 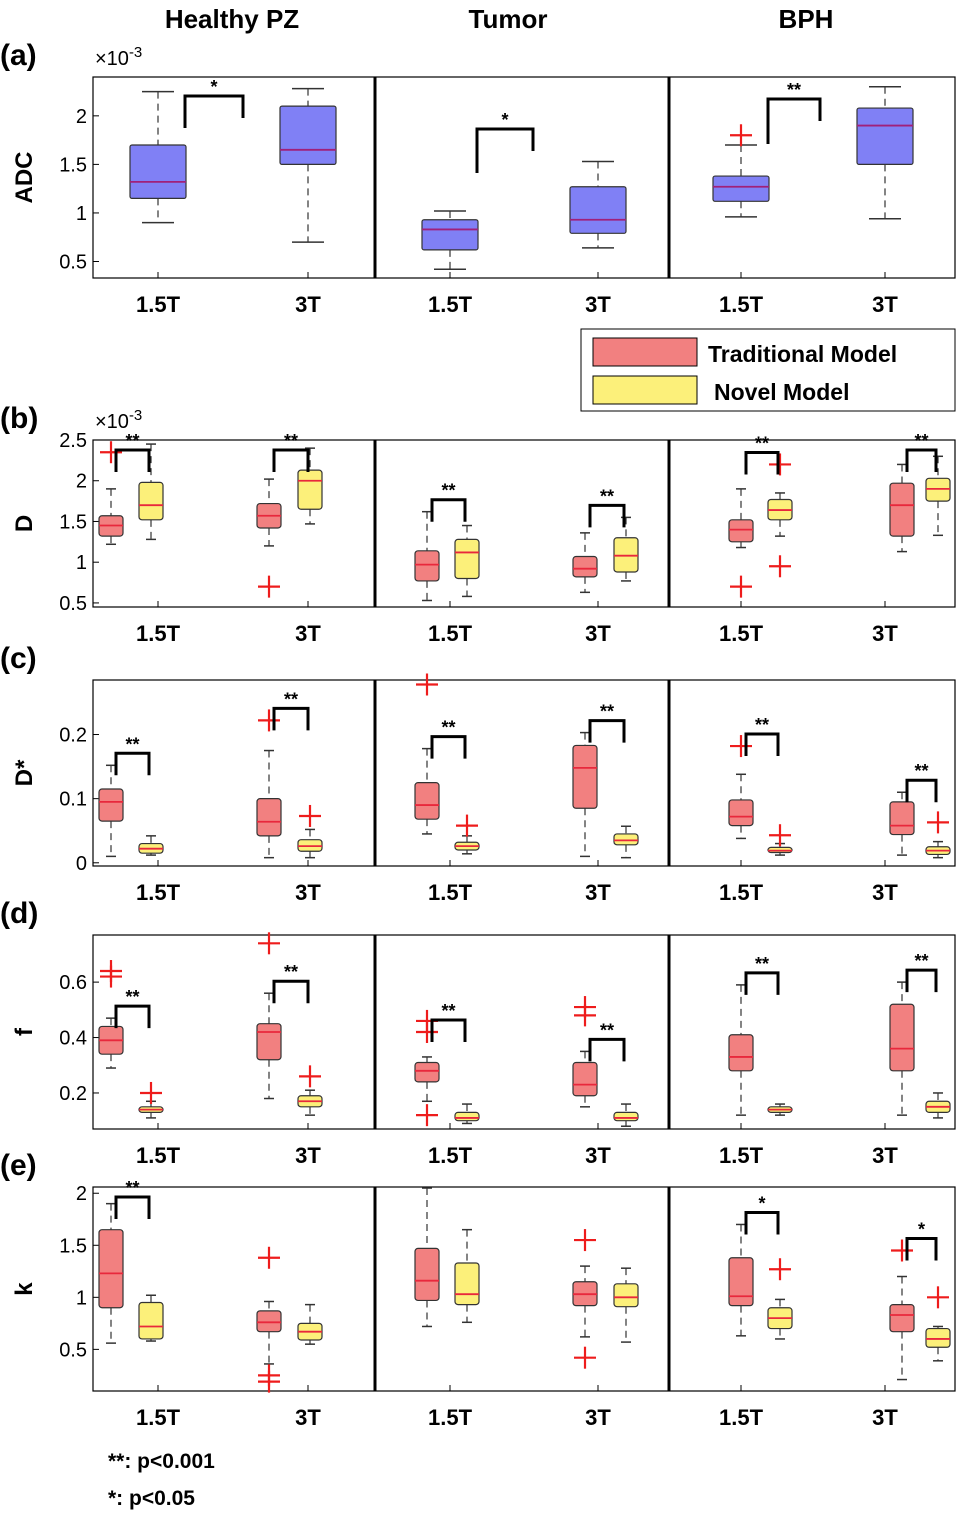 What do you see at coordinates (24, 178) in the screenshot?
I see `y-axis-label: ADC` at bounding box center [24, 178].